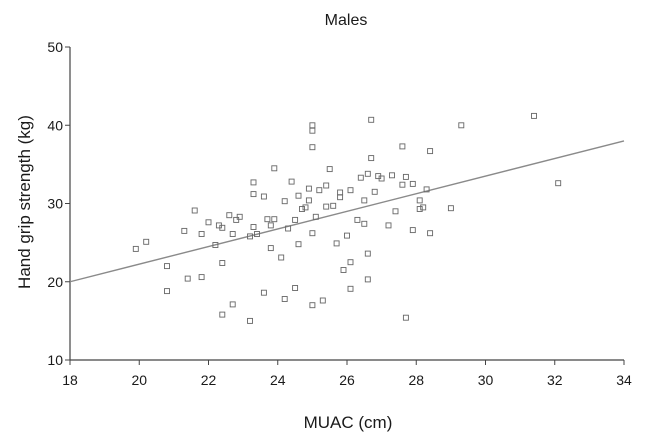 This screenshot has width=647, height=435. I want to click on x-axis-label: MUAC (cm), so click(348, 422).